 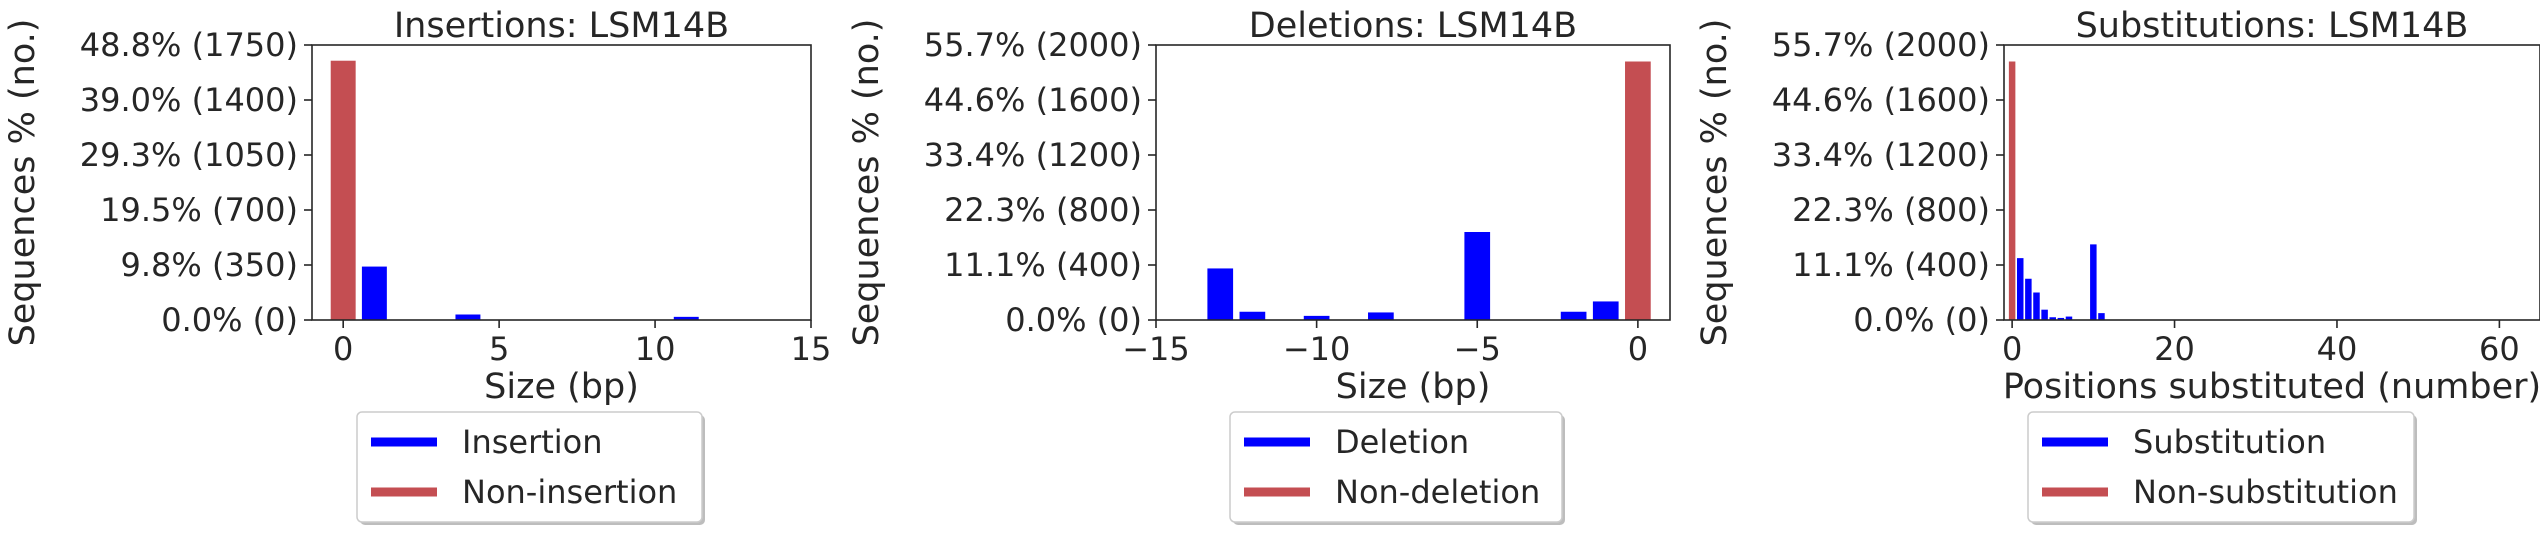 What do you see at coordinates (343, 190) in the screenshot?
I see `bar-non-insertion` at bounding box center [343, 190].